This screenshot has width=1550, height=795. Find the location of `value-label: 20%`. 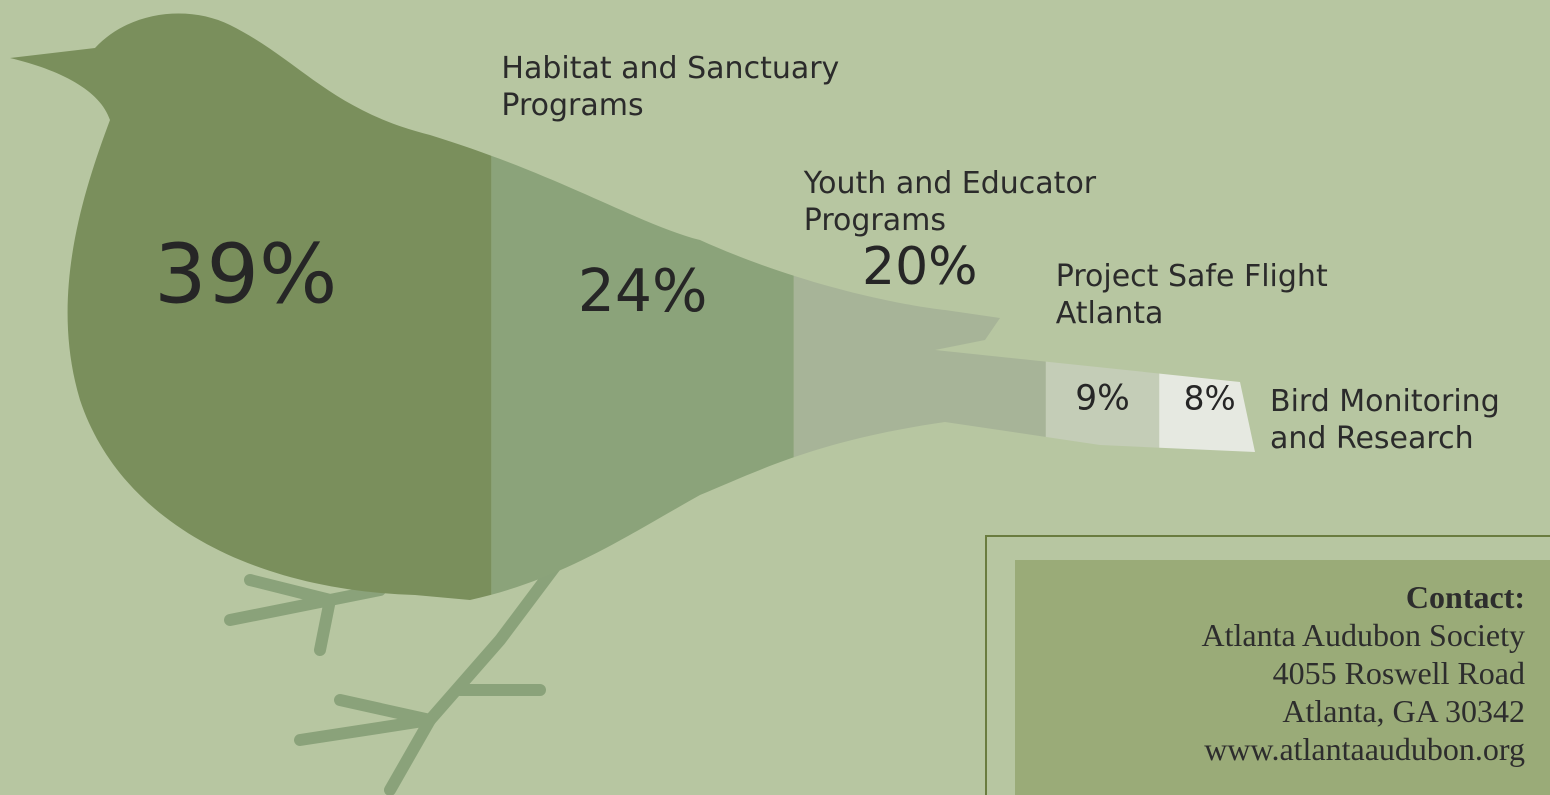

value-label: 20% is located at coordinates (920, 267).